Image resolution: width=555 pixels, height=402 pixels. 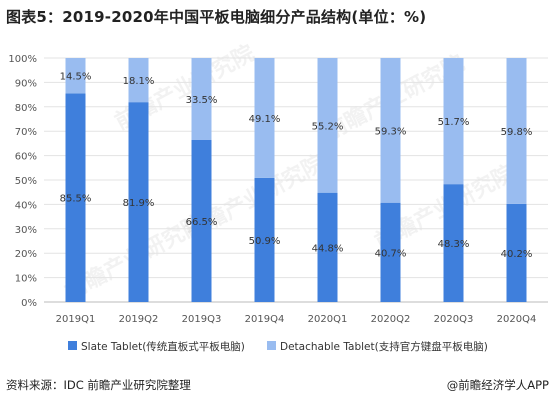 I want to click on data-label-detachable: 18.1%, so click(x=139, y=81).